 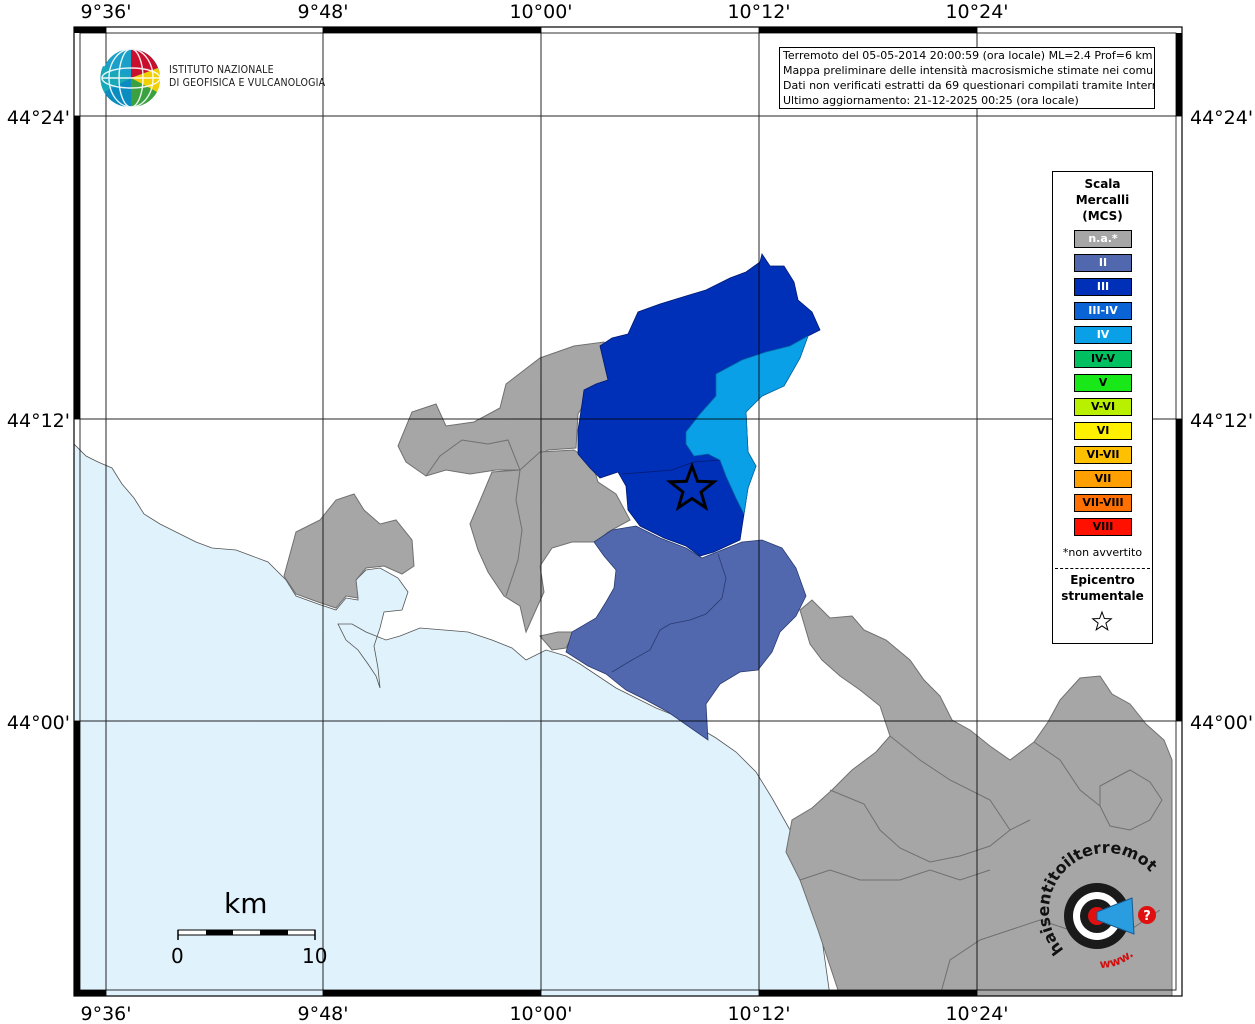 I want to click on logo-line-2: DI GEOFISICA E VULCANOLOGIA, so click(x=247, y=83).